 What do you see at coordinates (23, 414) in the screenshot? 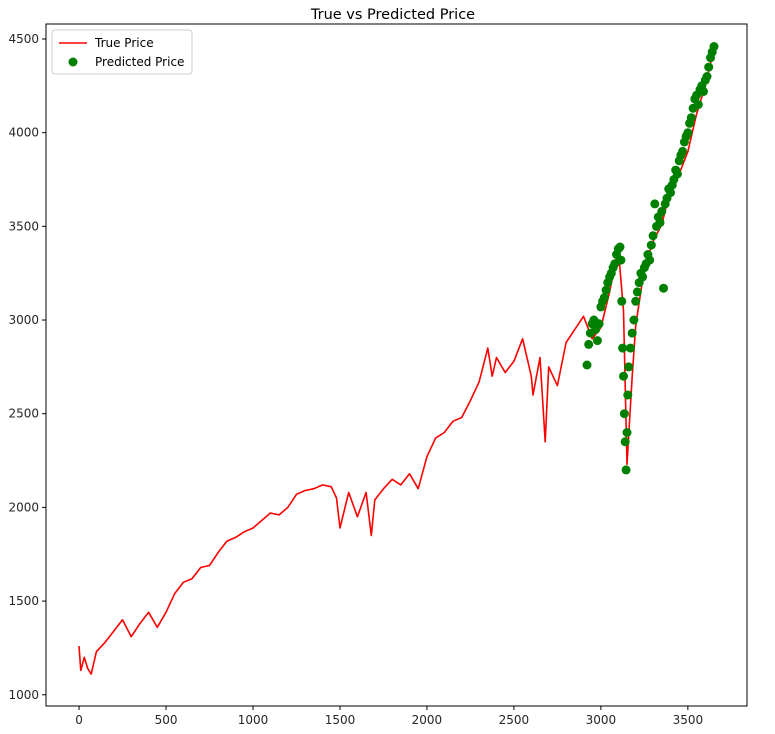
I see `y-tick-label: 2500` at bounding box center [23, 414].